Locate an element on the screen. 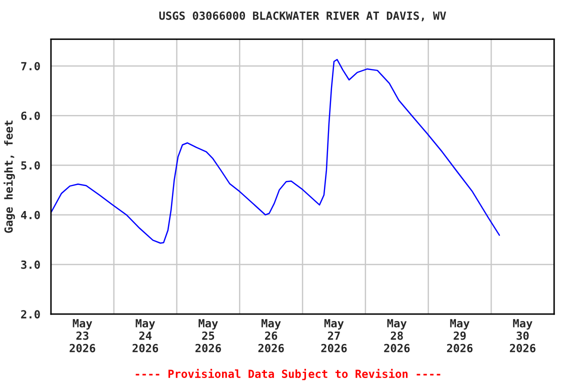 The width and height of the screenshot is (576, 384). text: ---- Provisional Data Subject to Revision ---- is located at coordinates (288, 374).